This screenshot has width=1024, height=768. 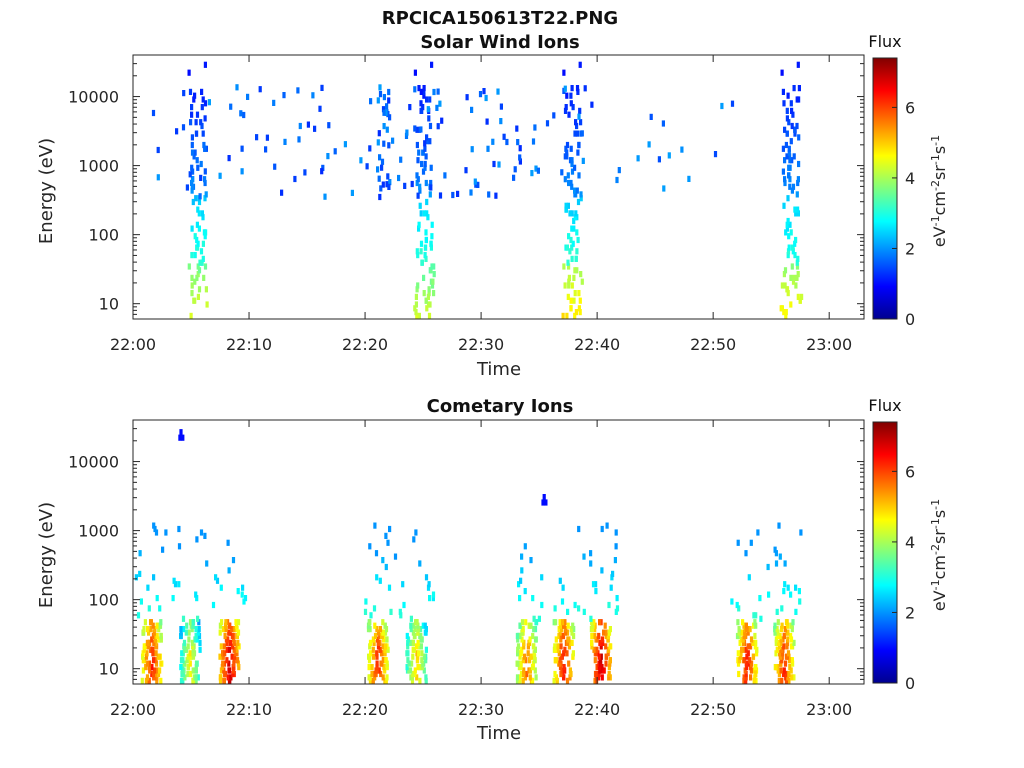 I want to click on colorbar-tick-label: 0, so click(x=910, y=319).